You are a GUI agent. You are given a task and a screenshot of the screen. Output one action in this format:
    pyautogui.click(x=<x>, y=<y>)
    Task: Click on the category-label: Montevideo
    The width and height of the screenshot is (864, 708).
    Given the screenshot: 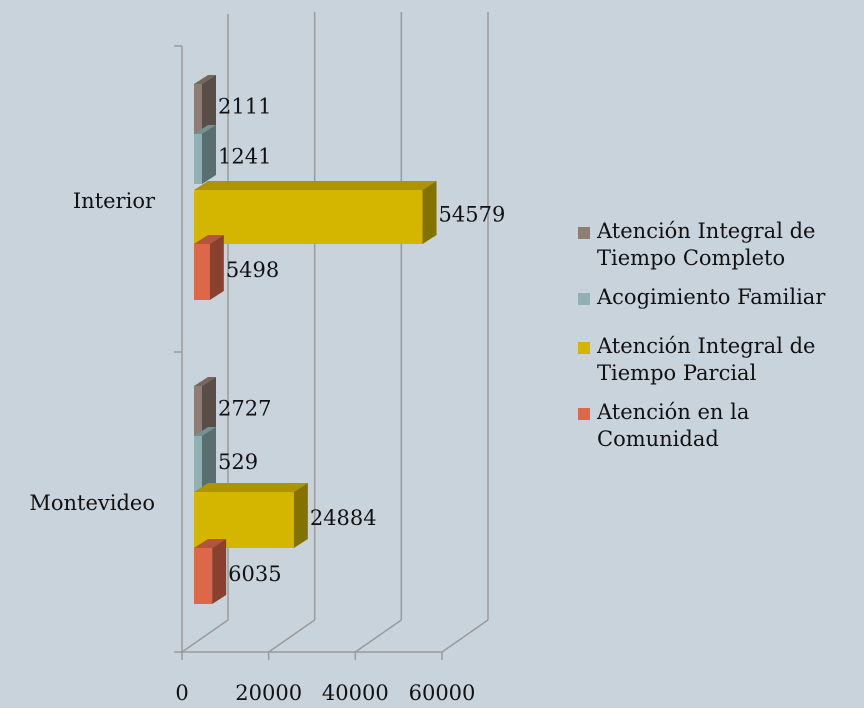 What is the action you would take?
    pyautogui.click(x=92, y=503)
    